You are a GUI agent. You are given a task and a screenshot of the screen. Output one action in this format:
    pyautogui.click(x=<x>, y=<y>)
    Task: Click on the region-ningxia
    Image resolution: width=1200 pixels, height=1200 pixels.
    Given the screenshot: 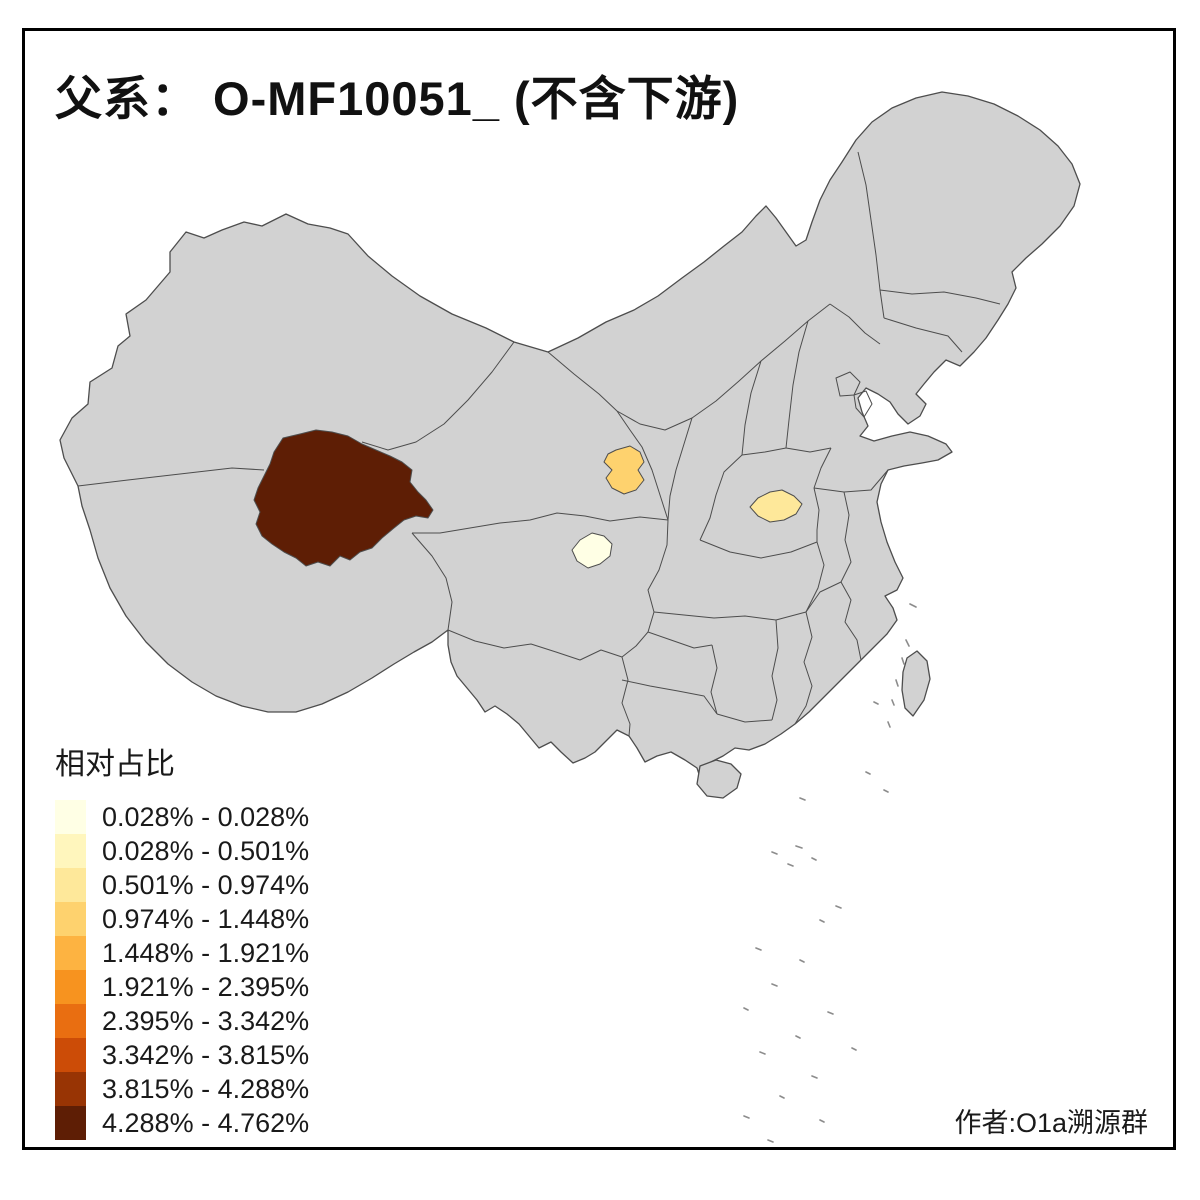 What is the action you would take?
    pyautogui.click(x=624, y=470)
    